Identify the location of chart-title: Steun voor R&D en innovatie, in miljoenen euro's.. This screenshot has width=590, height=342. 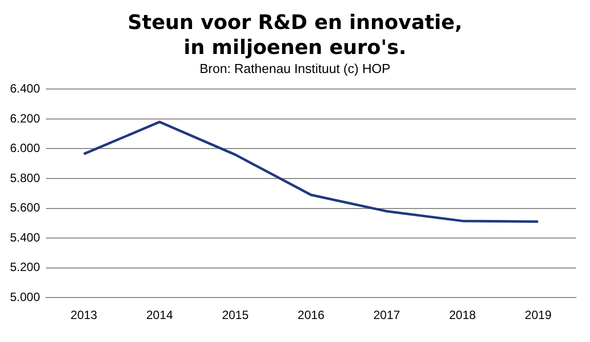
(295, 34).